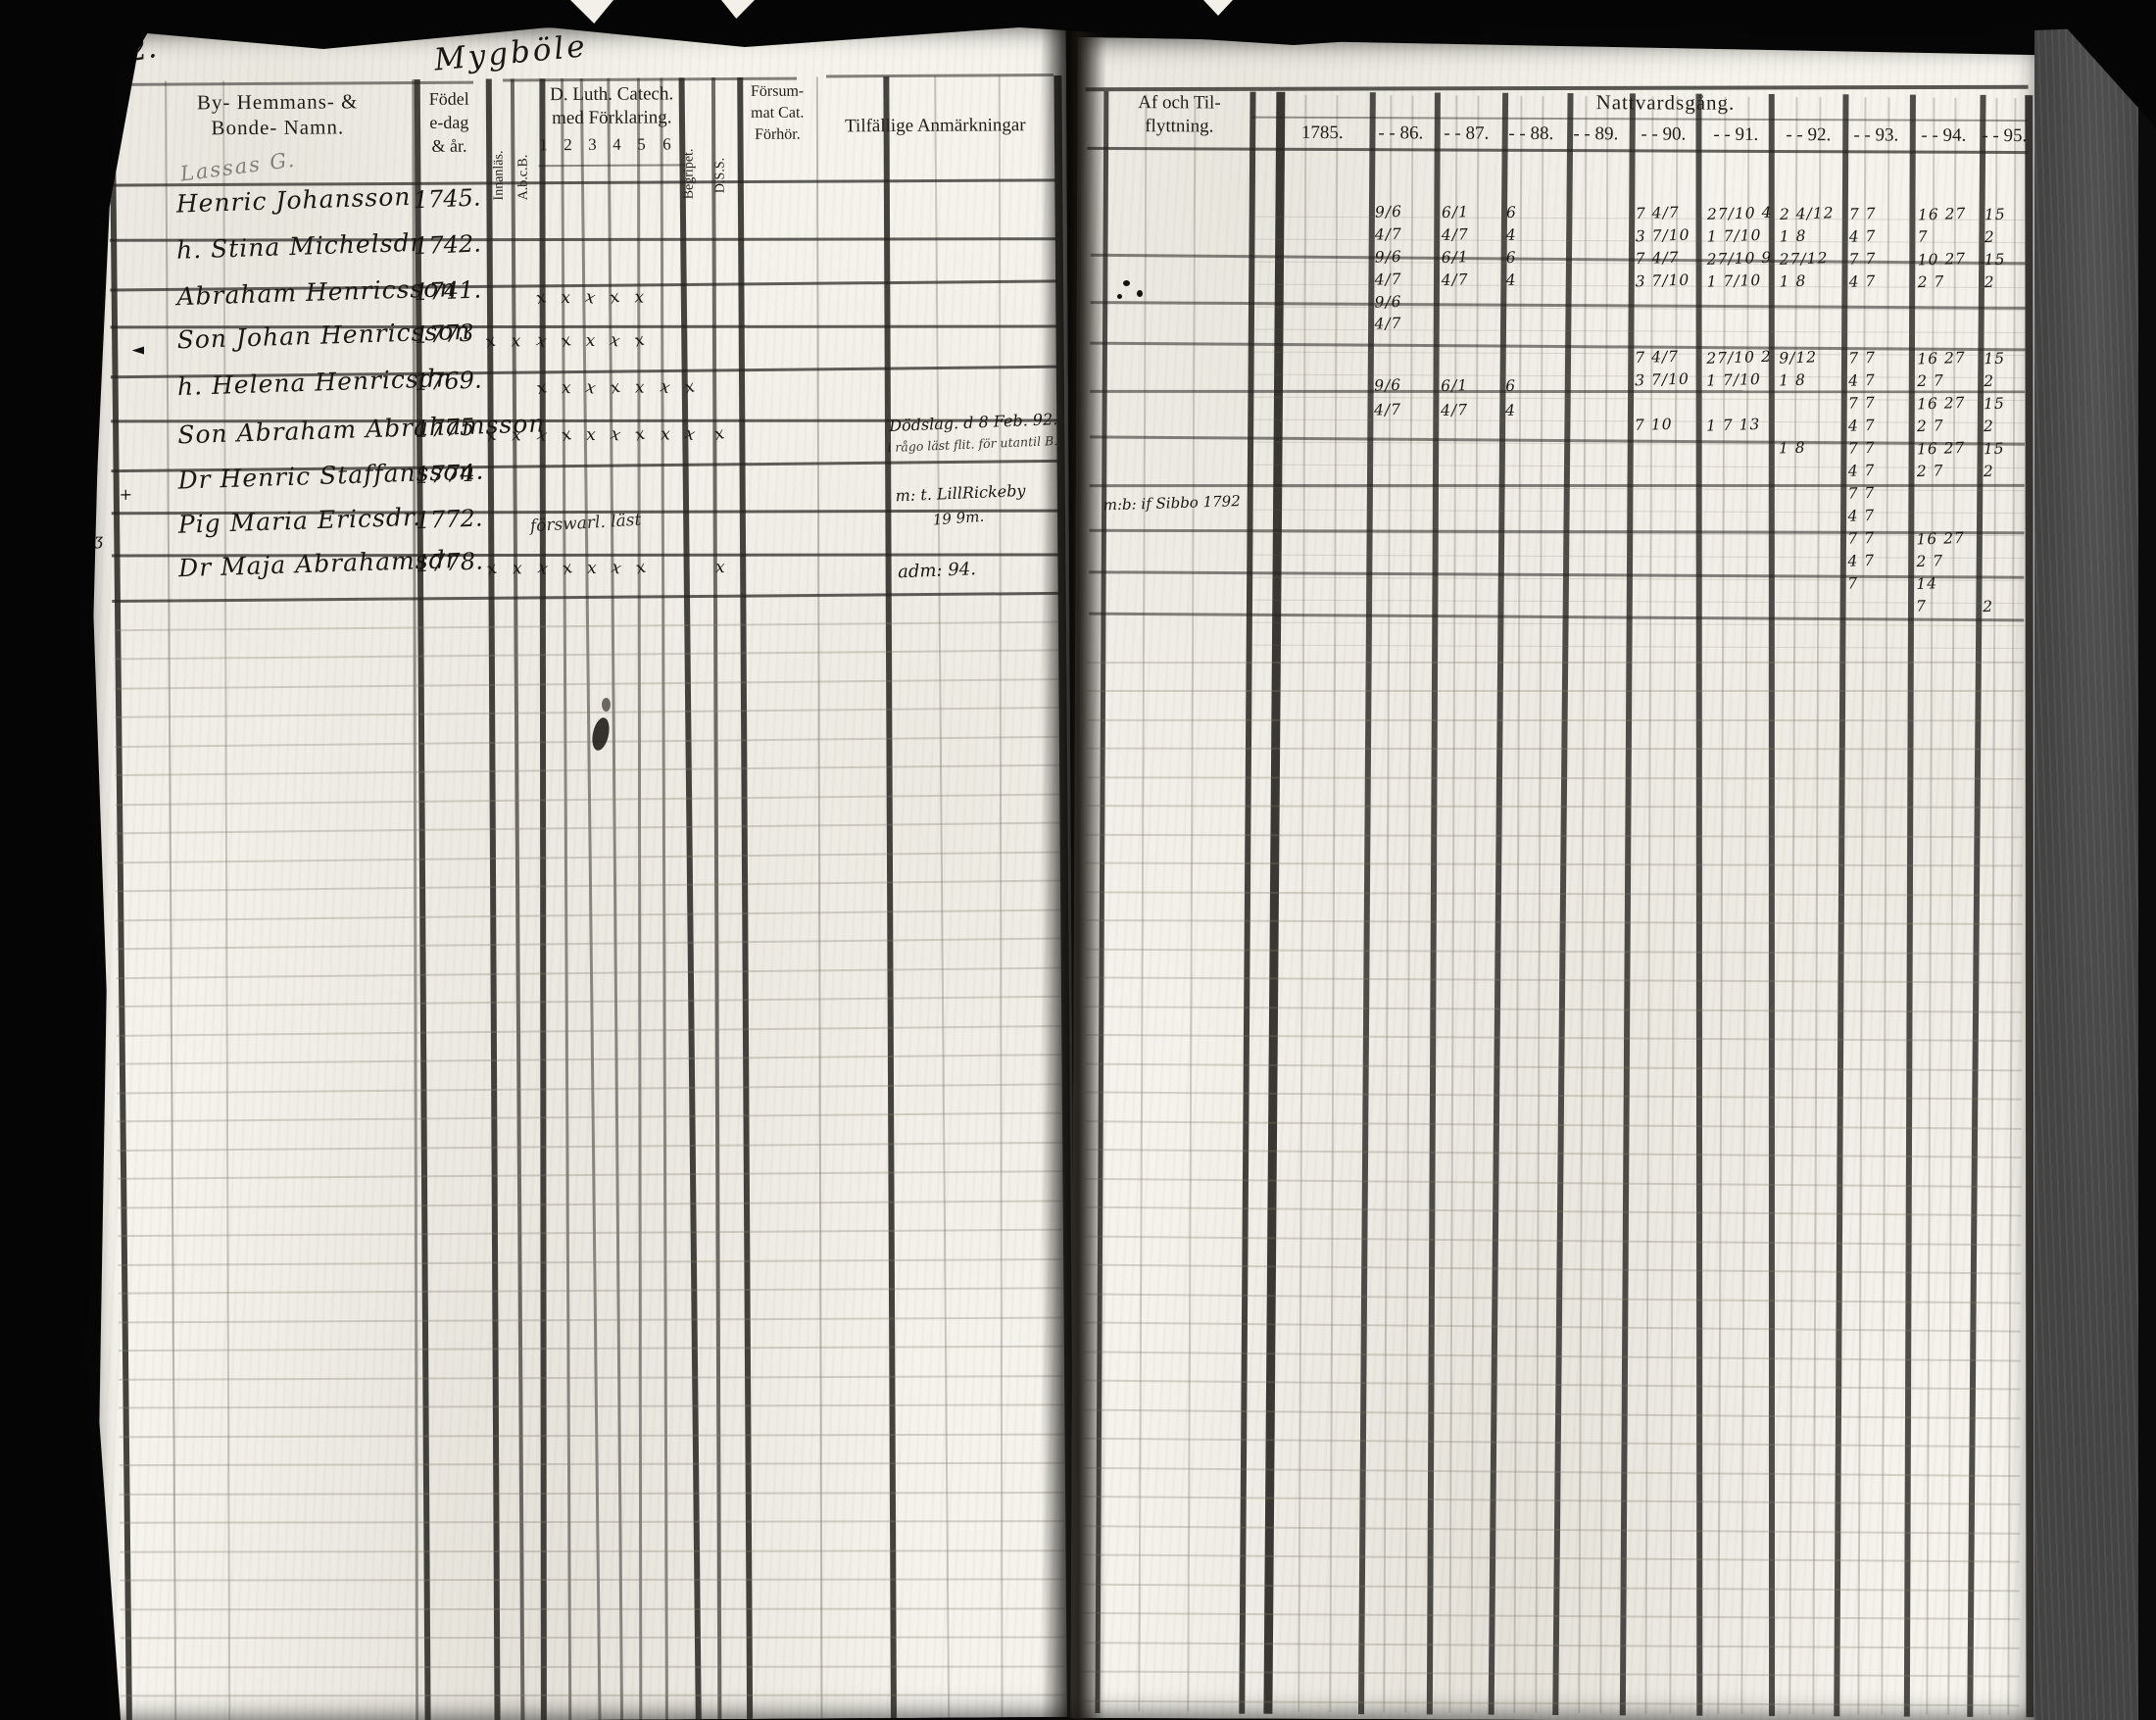 The image size is (2156, 1720). What do you see at coordinates (1557, 391) in the screenshot?
I see `row-line` at bounding box center [1557, 391].